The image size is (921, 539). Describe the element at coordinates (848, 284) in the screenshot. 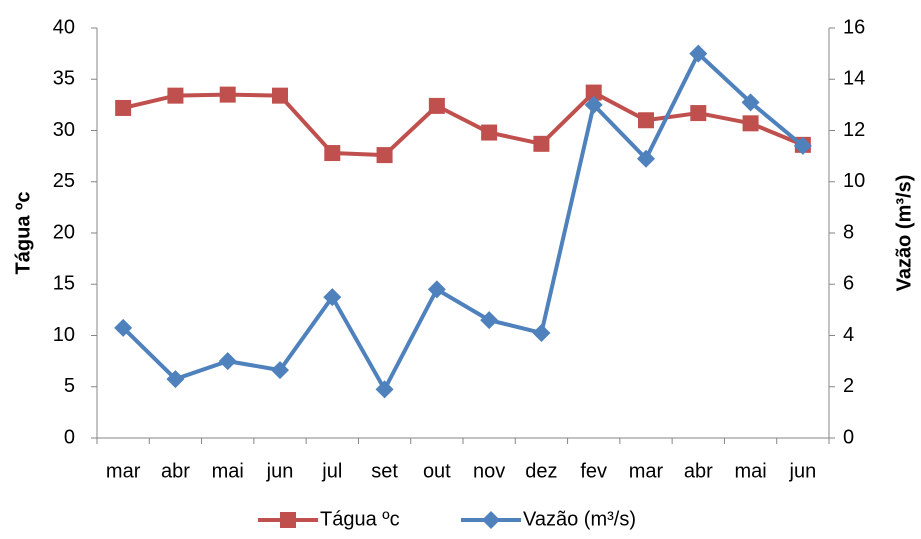

I see `y2-tick-label: 6` at that location.